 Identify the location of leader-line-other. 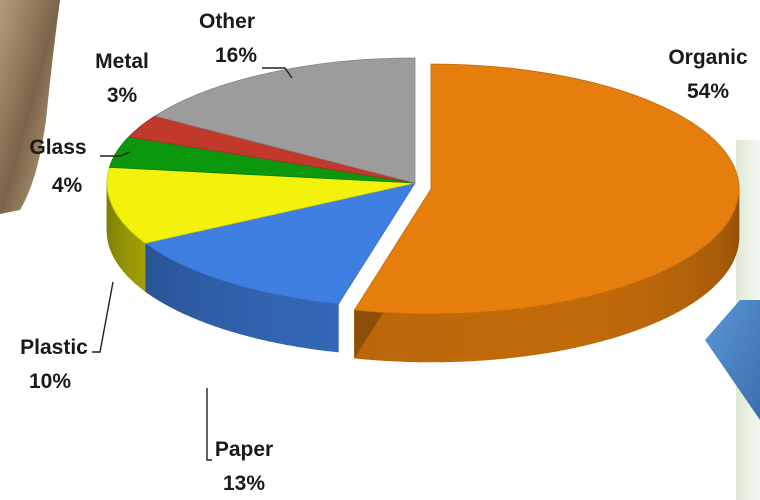
(277, 73).